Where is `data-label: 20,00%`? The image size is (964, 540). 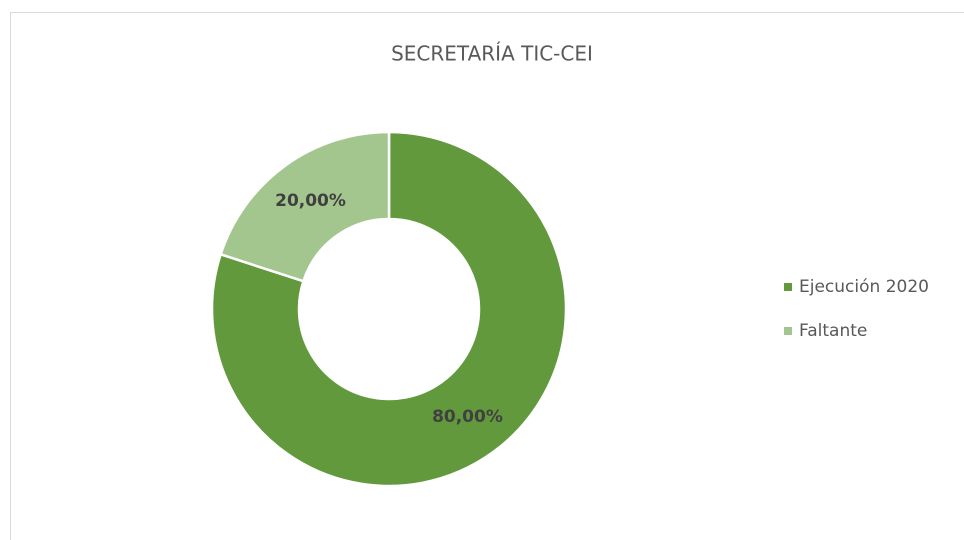 data-label: 20,00% is located at coordinates (310, 201).